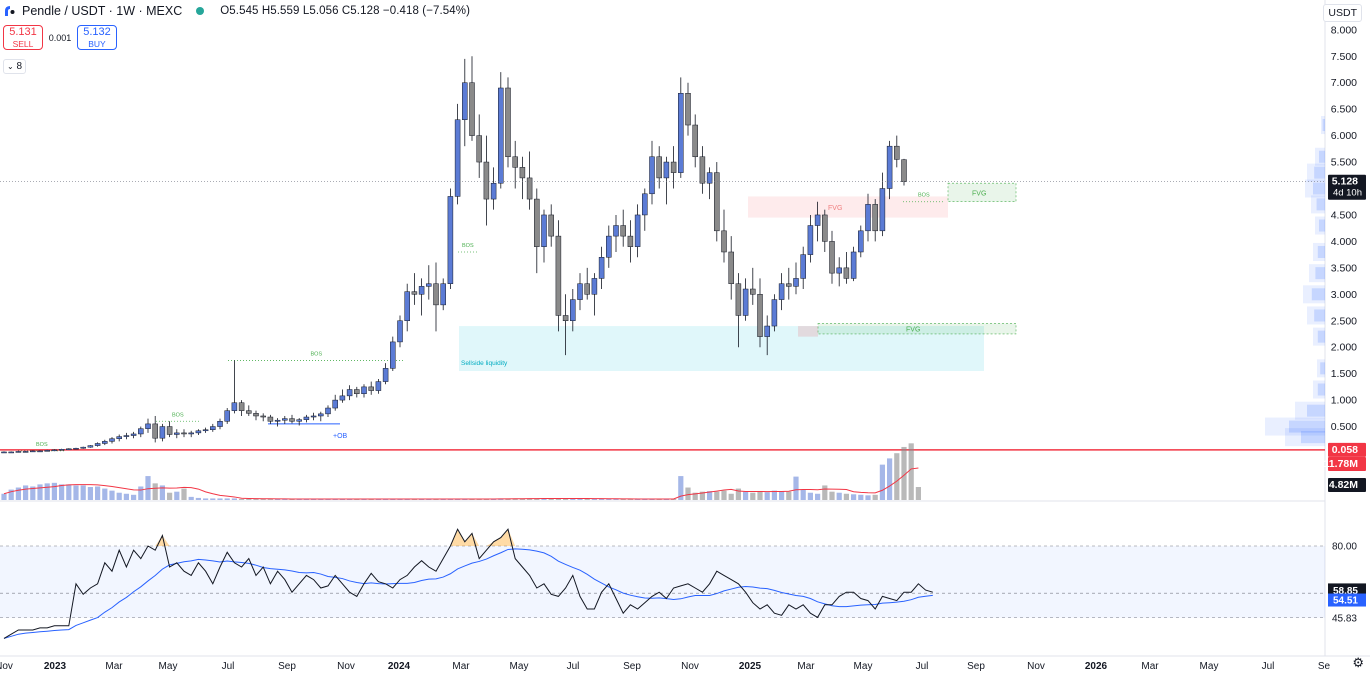 This screenshot has height=674, width=1370. What do you see at coordinates (632, 666) in the screenshot?
I see `time-tick-label: Sep` at bounding box center [632, 666].